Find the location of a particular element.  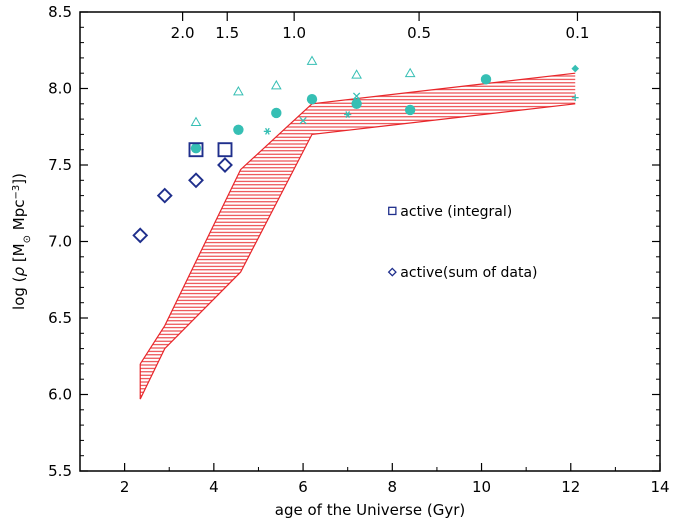

legend-label: active(sum of data) is located at coordinates (468, 273).